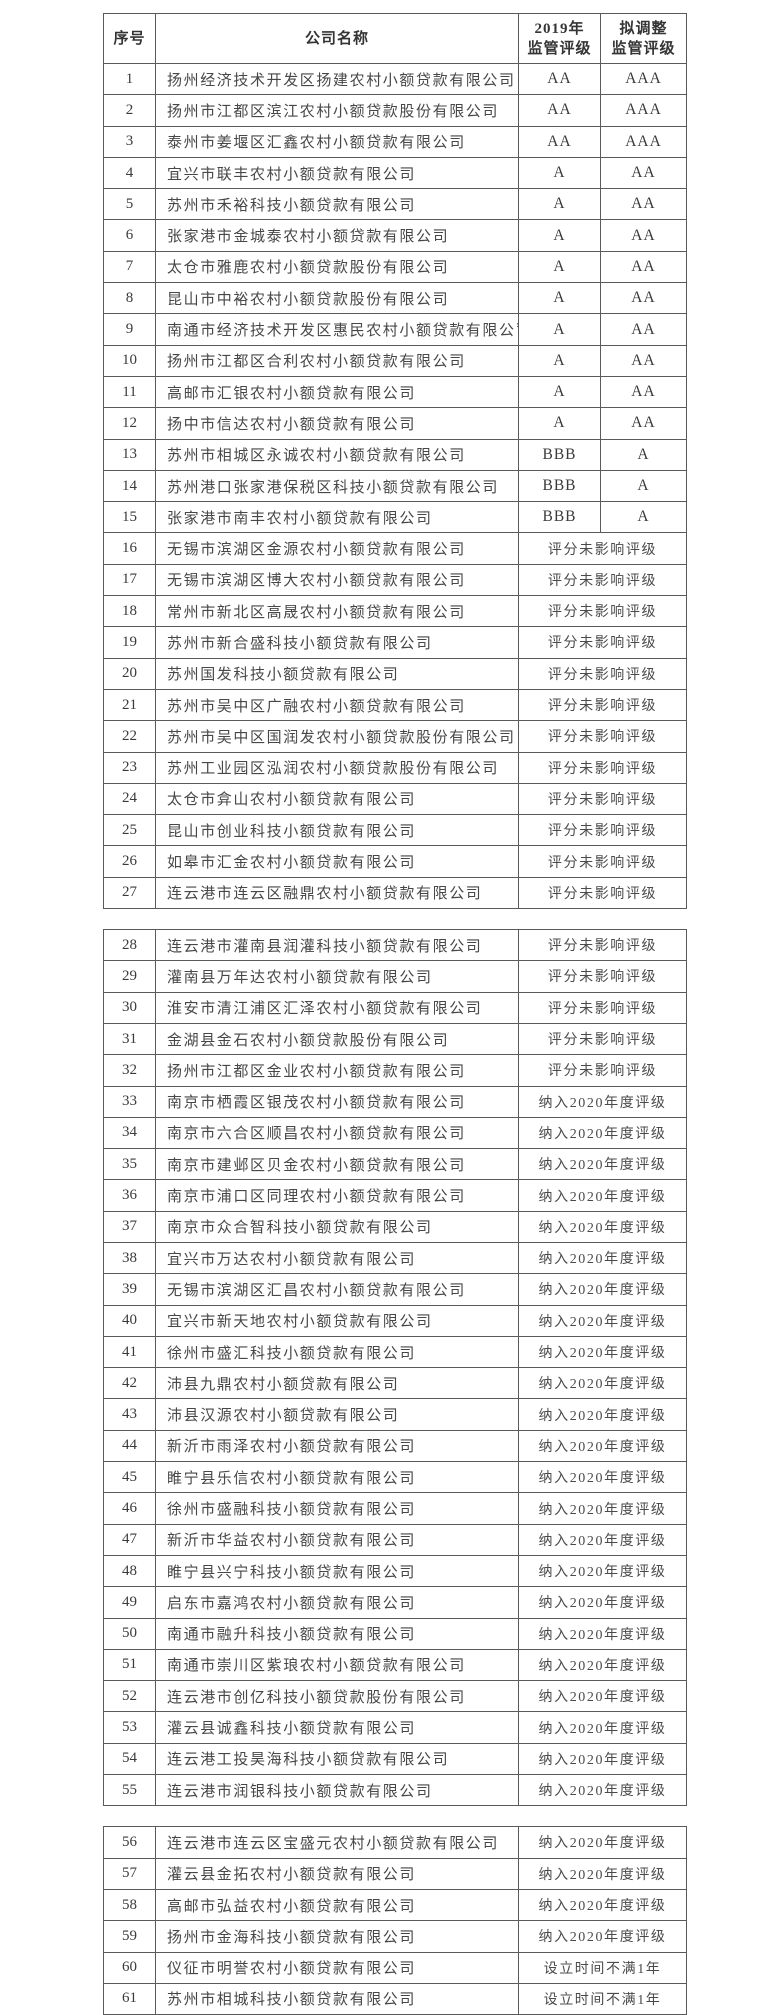  Describe the element at coordinates (129, 110) in the screenshot. I see `row-number: 2` at that location.